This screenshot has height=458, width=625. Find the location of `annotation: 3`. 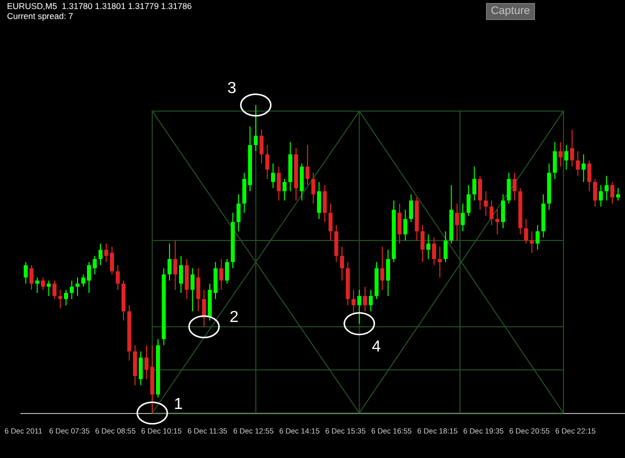

annotation: 3 is located at coordinates (231, 88).